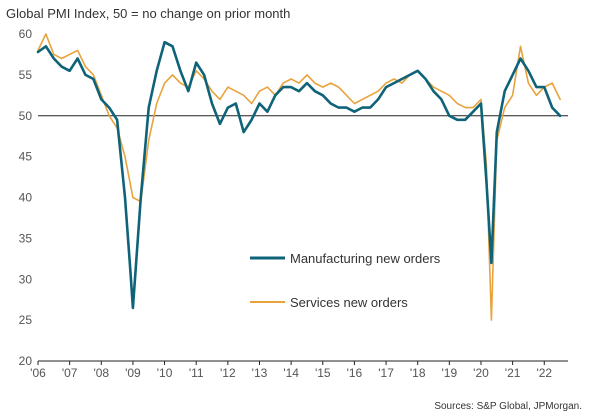 Image resolution: width=590 pixels, height=418 pixels. Describe the element at coordinates (513, 373) in the screenshot. I see `x-tick-label: '21` at that location.